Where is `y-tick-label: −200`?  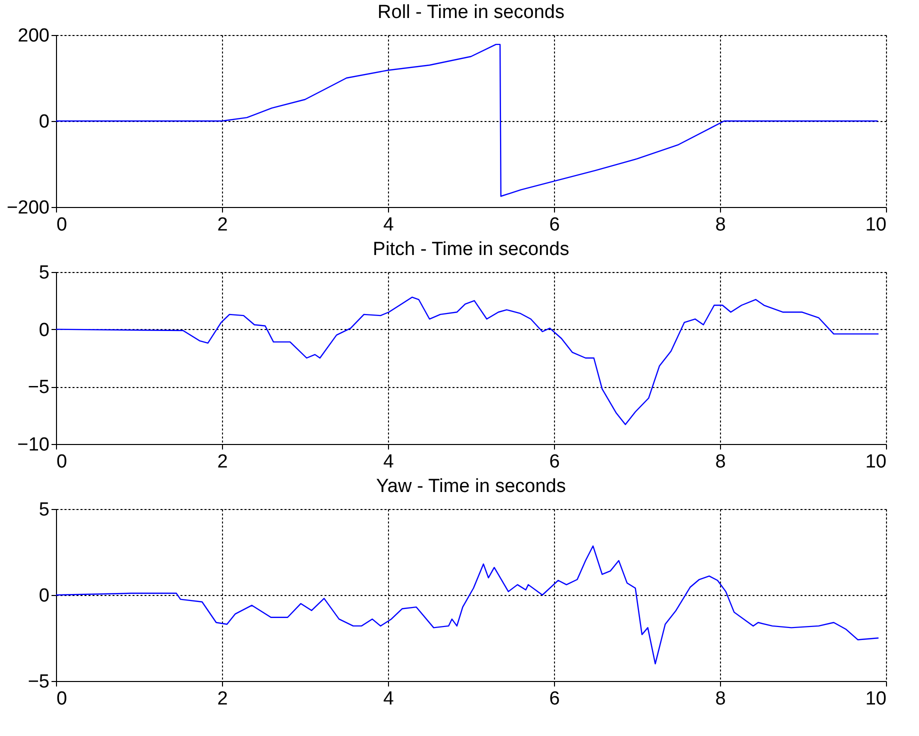 y-tick-label: −200 is located at coordinates (28, 208).